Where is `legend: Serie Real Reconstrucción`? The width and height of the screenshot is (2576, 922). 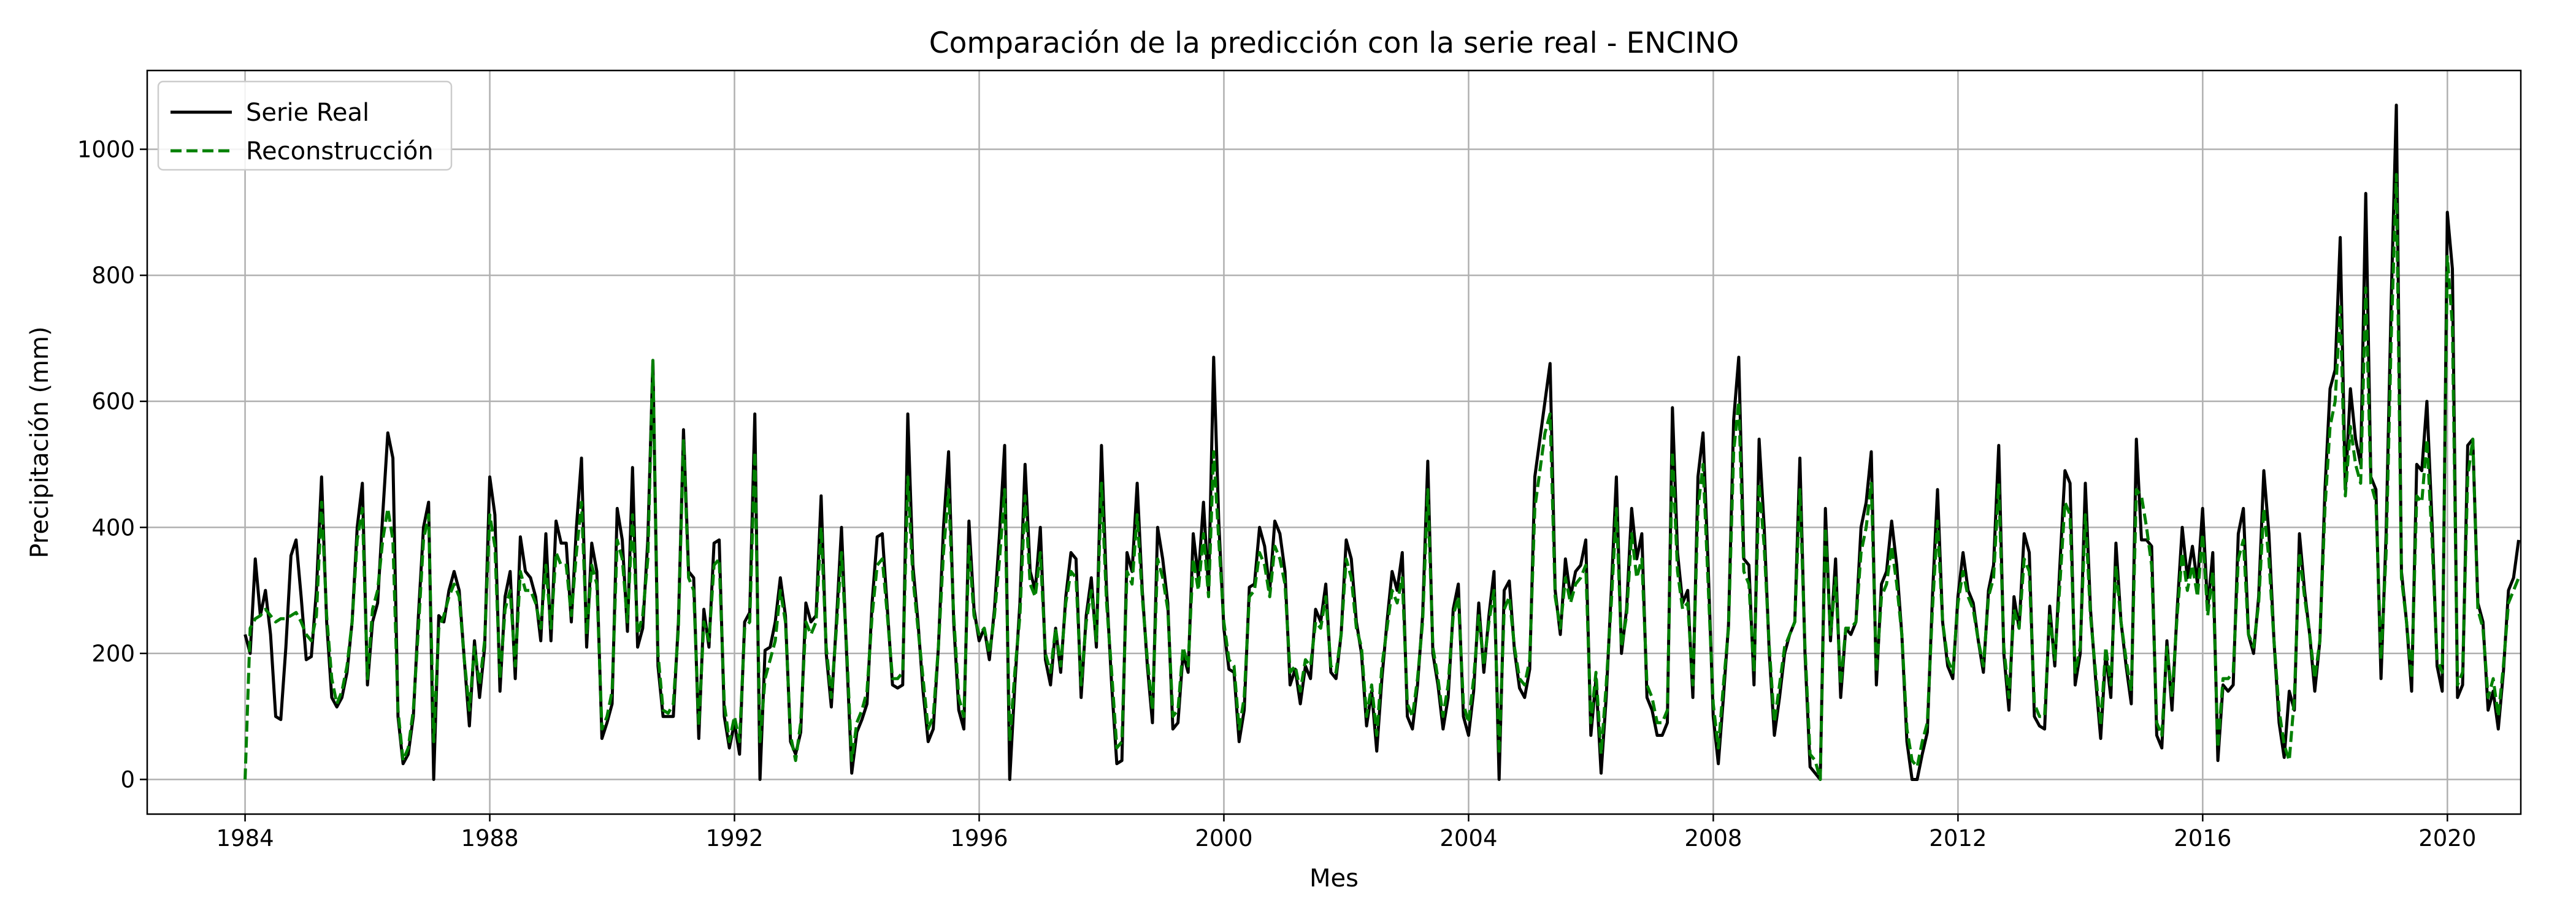
legend: Serie Real Reconstrucción is located at coordinates (305, 125).